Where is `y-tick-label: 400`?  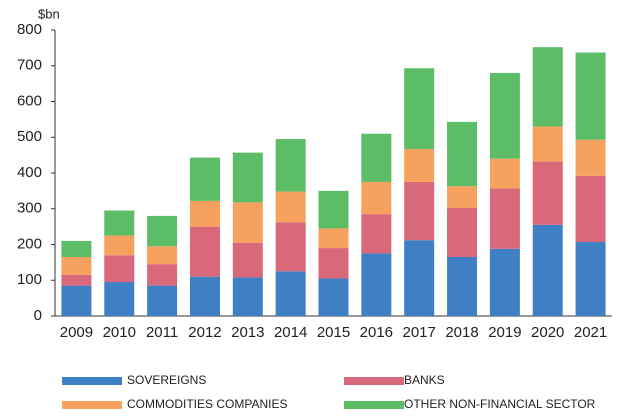 y-tick-label: 400 is located at coordinates (29, 172).